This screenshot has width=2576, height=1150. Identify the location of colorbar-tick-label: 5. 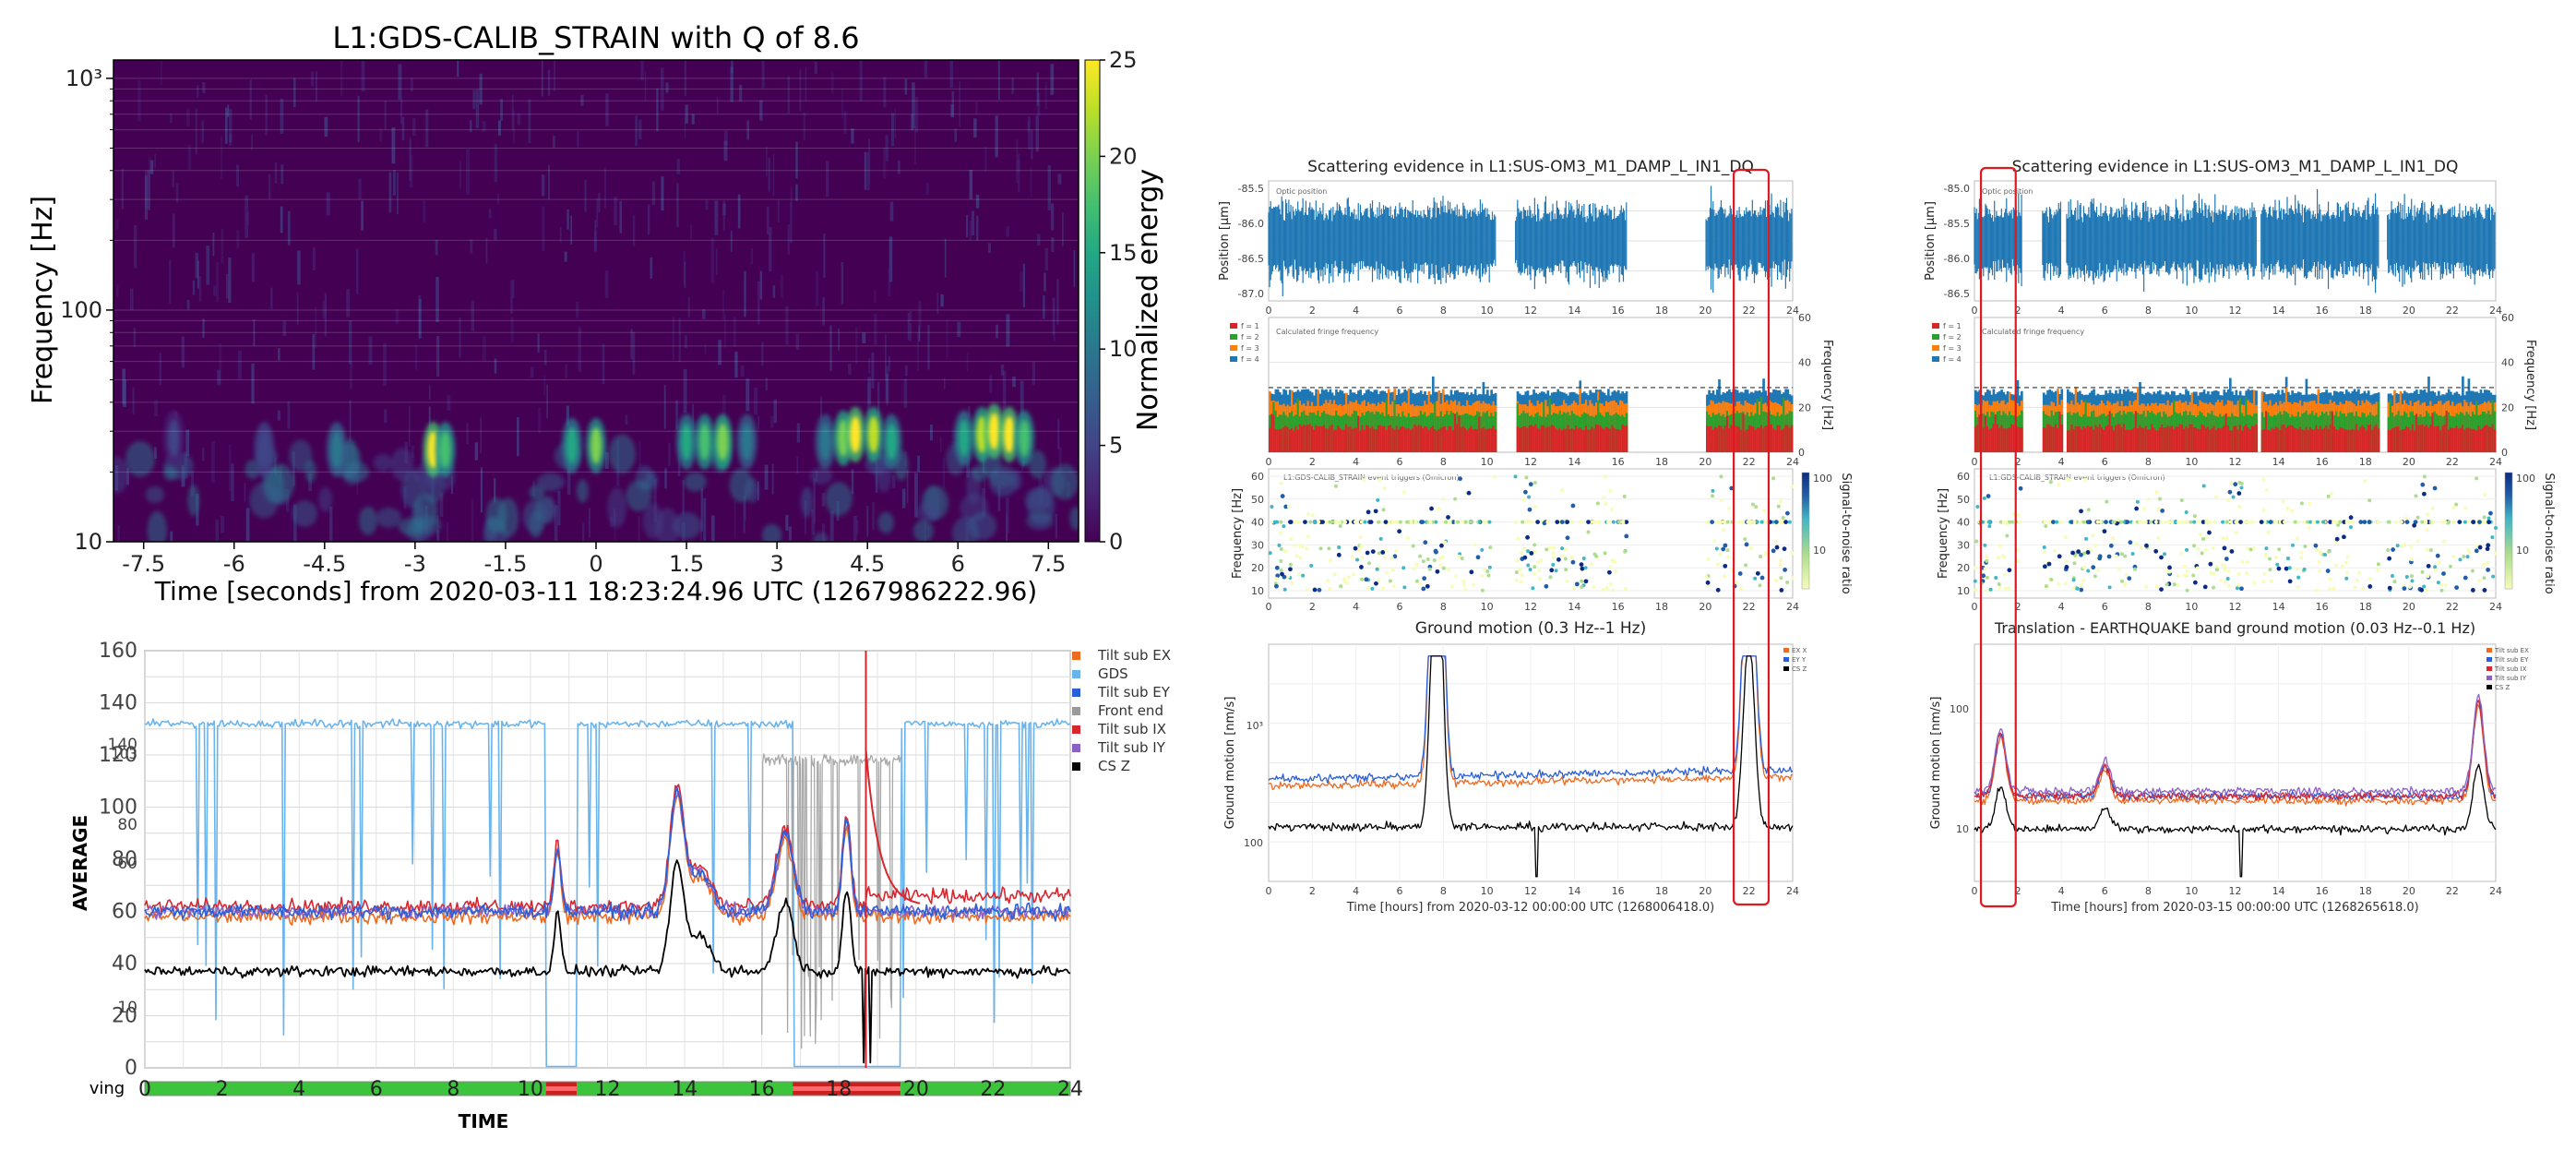
(1116, 446).